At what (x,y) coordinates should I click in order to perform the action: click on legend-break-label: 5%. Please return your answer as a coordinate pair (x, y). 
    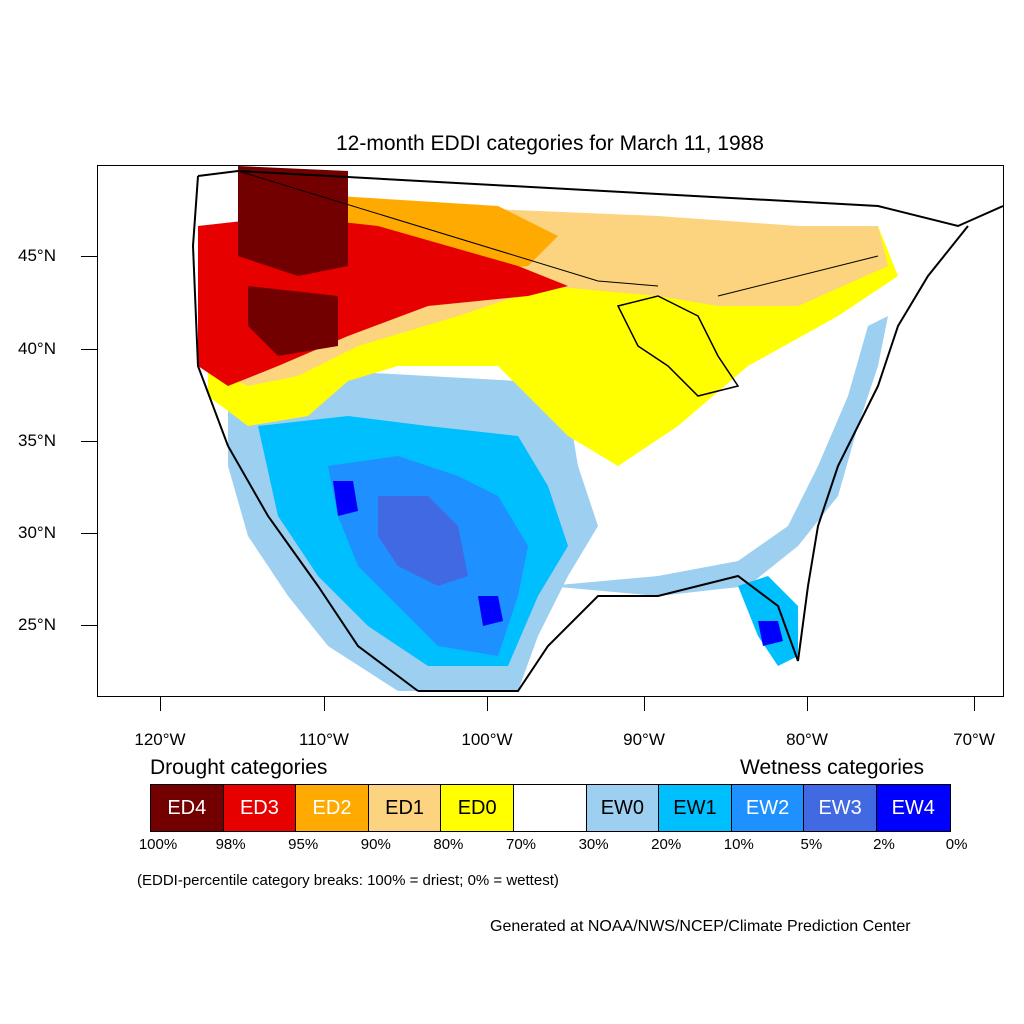
    Looking at the image, I should click on (811, 844).